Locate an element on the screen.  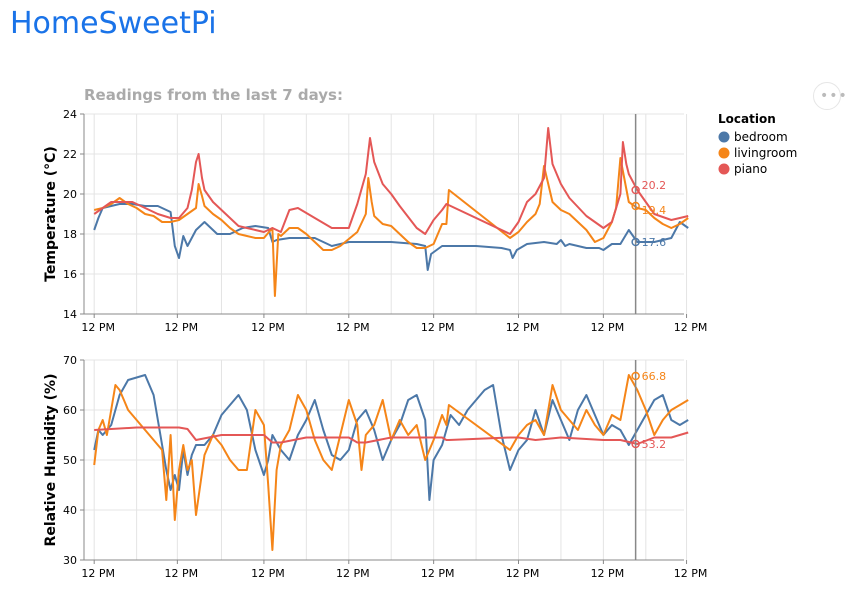
legend: Location bedroom livingroom piano is located at coordinates (757, 144).